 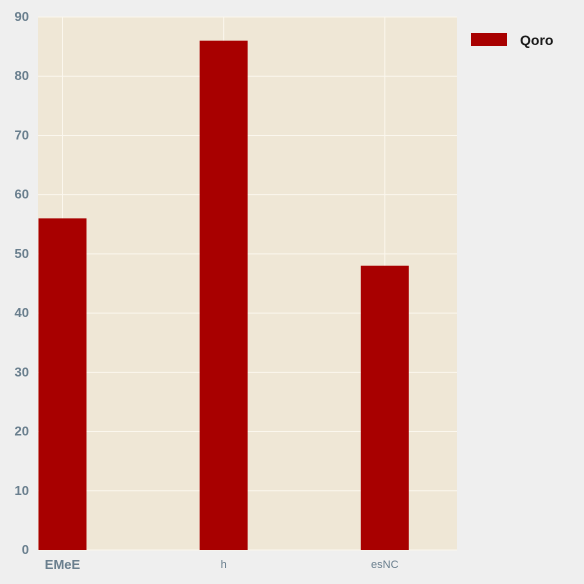 I want to click on x-tick-label: h, so click(x=224, y=565).